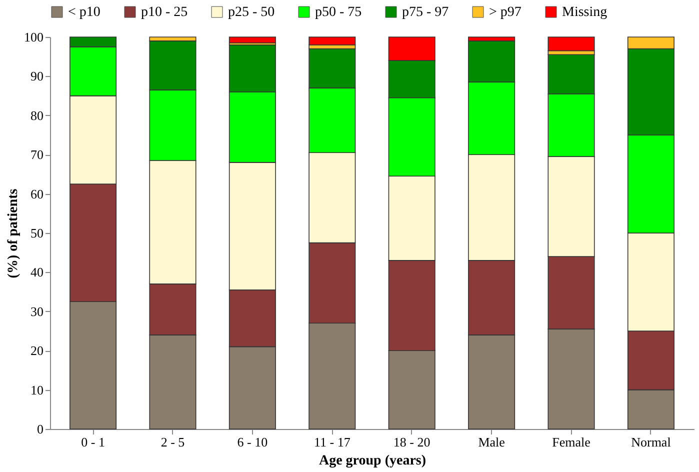 The height and width of the screenshot is (472, 699). What do you see at coordinates (251, 12) in the screenshot?
I see `legend-label: p25 - 50` at bounding box center [251, 12].